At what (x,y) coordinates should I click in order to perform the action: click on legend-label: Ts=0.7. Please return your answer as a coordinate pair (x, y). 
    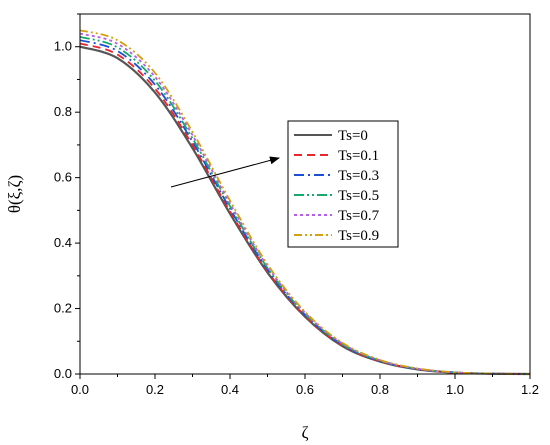
    Looking at the image, I should click on (359, 216).